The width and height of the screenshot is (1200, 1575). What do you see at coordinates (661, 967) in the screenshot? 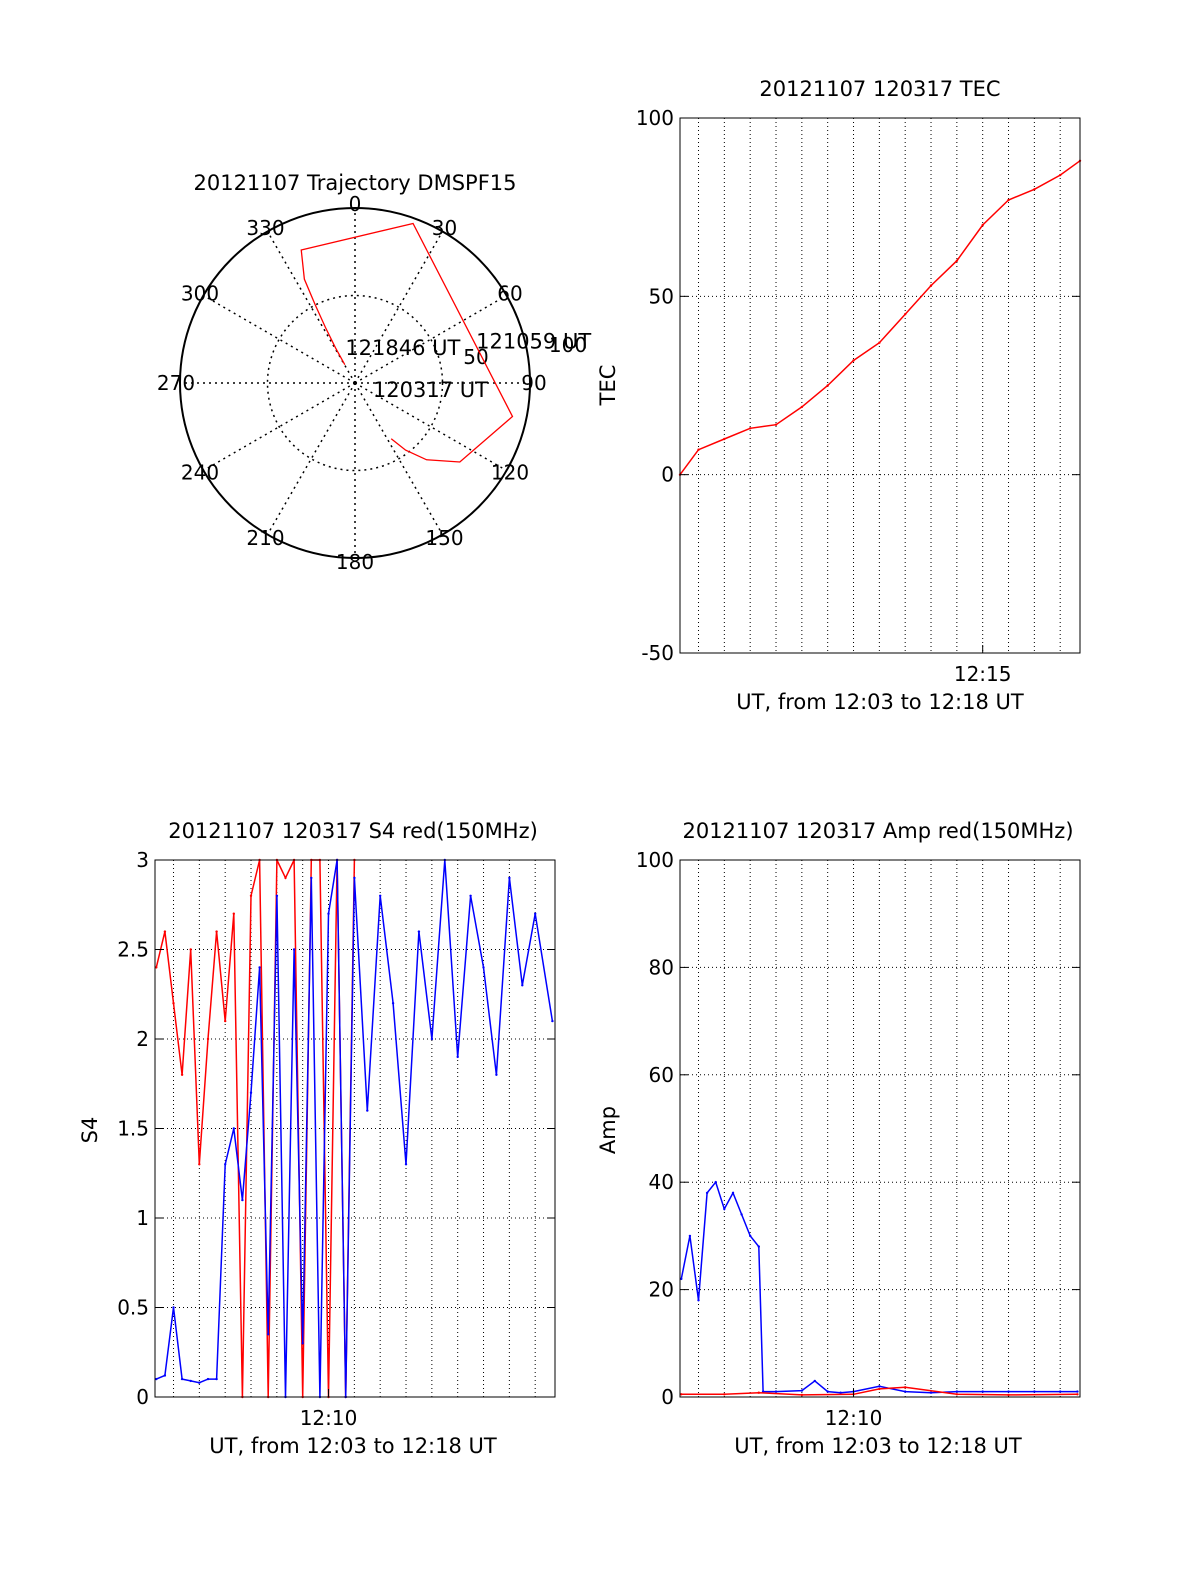
I see `y-tick-label: 80` at bounding box center [661, 967].